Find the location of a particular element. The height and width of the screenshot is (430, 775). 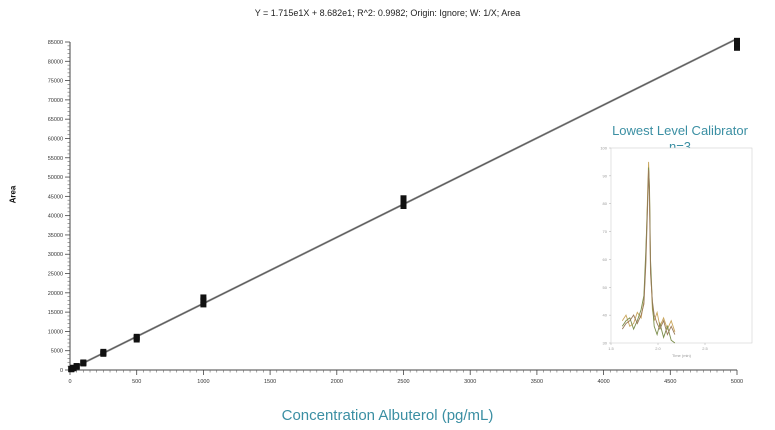

inset-frame is located at coordinates (681, 245).